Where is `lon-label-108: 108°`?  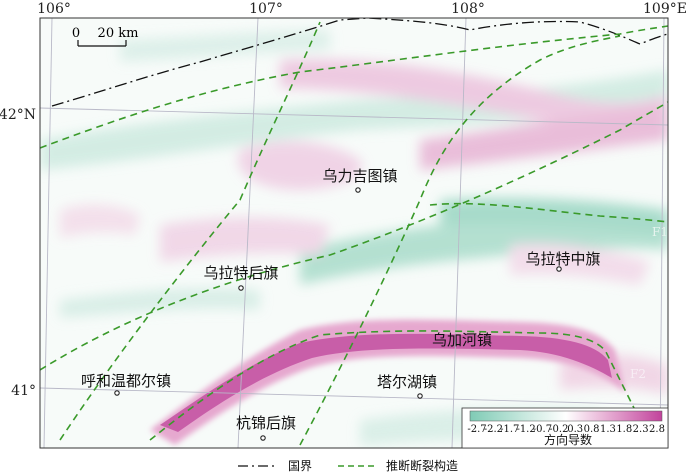 lon-label-108: 108° is located at coordinates (468, 9).